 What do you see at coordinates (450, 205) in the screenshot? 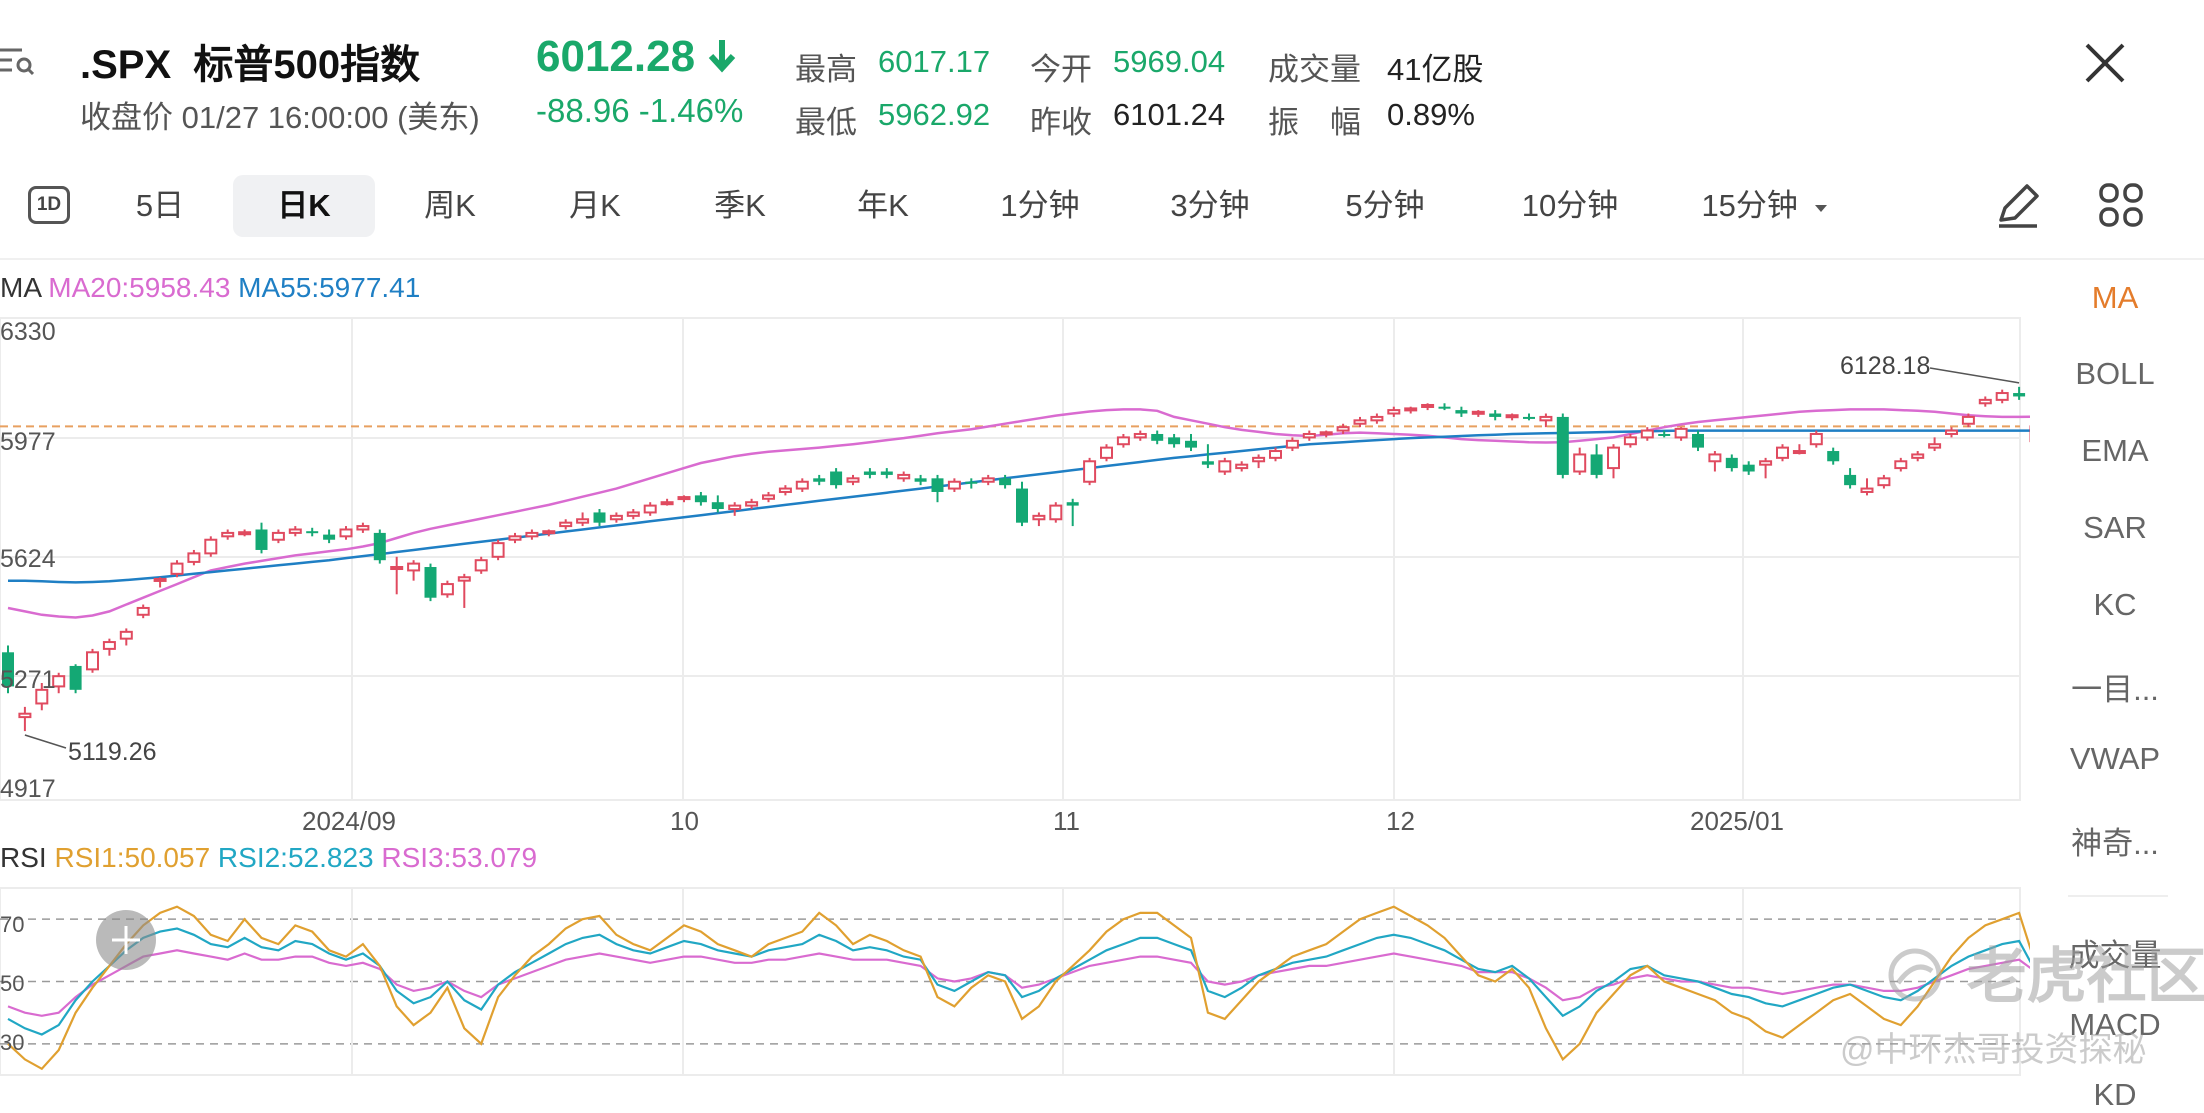
I see `tab-weekly-k: 周K` at bounding box center [450, 205].